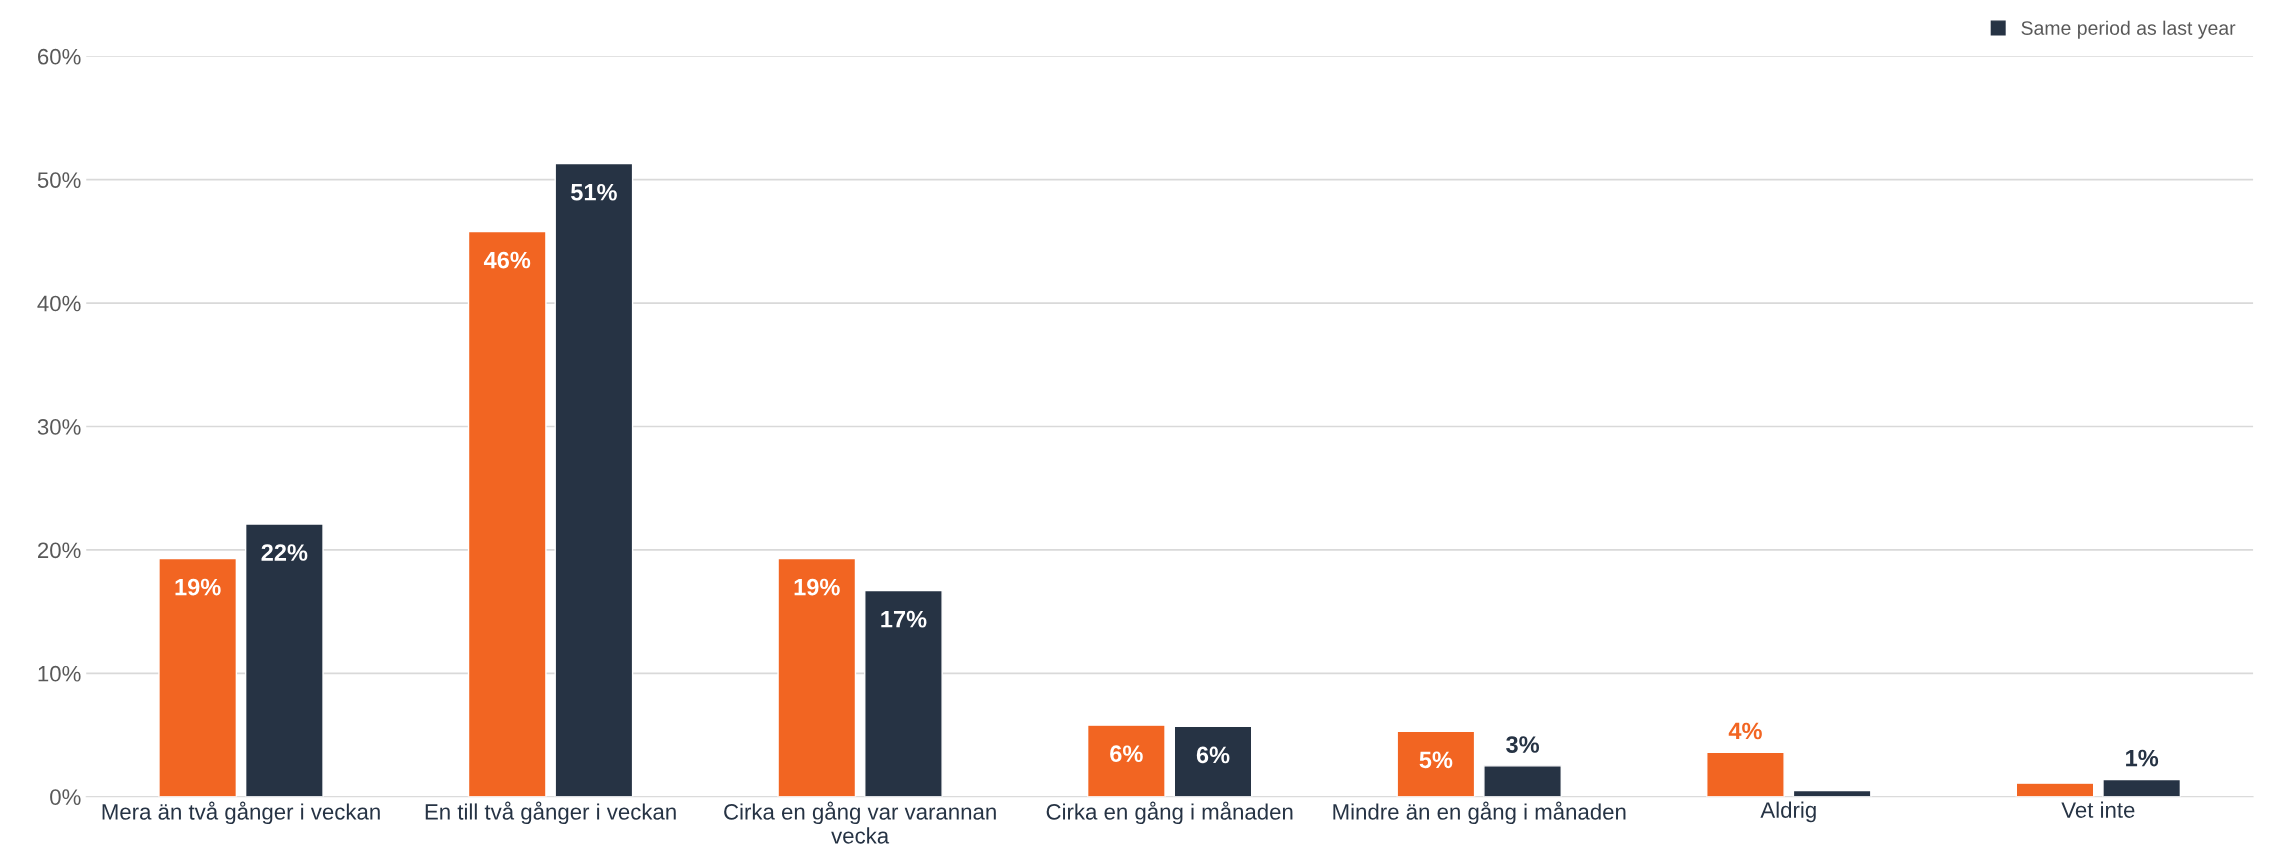  What do you see at coordinates (904, 619) in the screenshot?
I see `data-label: 17%` at bounding box center [904, 619].